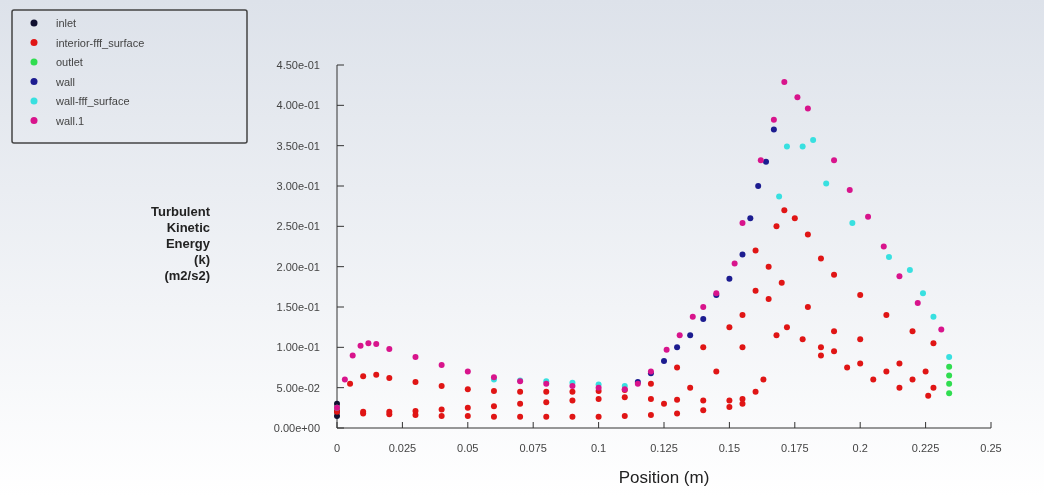 The image size is (1044, 497). What do you see at coordinates (298, 226) in the screenshot?
I see `y-tick-label: 2.50e-01` at bounding box center [298, 226].